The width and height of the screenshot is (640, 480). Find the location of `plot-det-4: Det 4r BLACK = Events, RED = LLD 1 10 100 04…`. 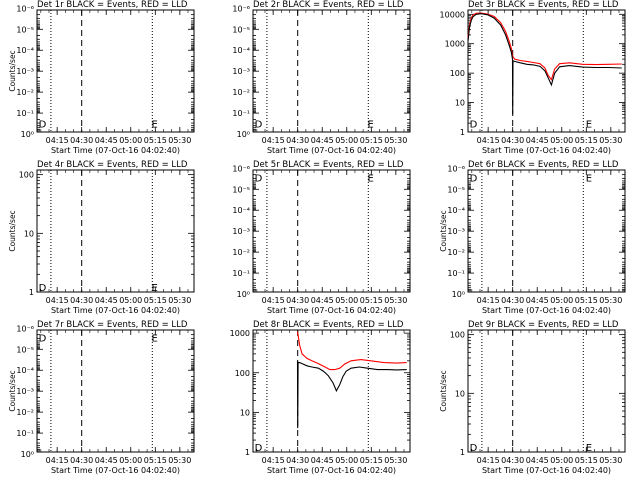

plot-det-4: Det 4r BLACK = Events, RED = LLD 1 10 100 04… is located at coordinates (101, 237).